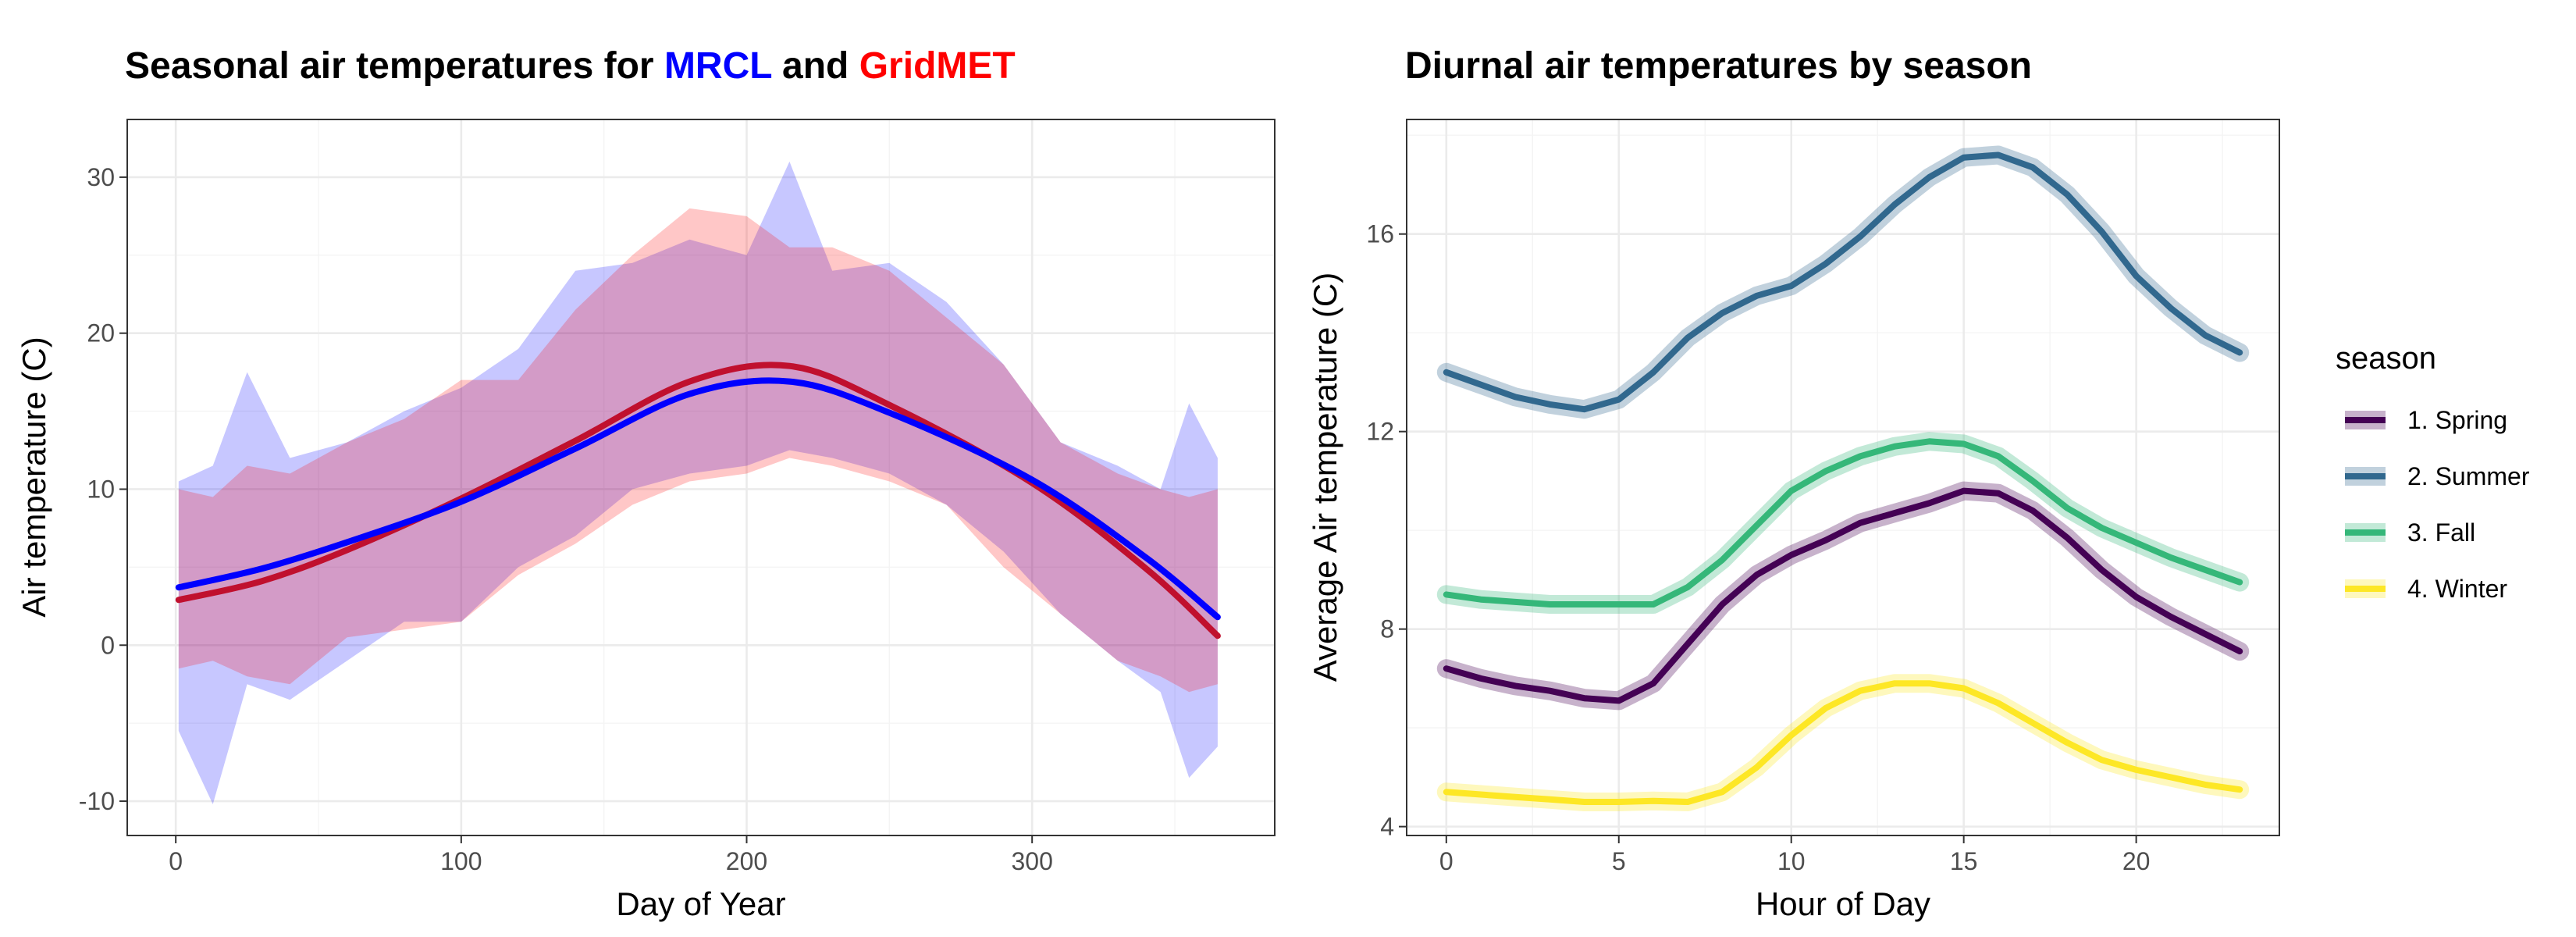  Describe the element at coordinates (394, 66) in the screenshot. I see `title-part-1: Seasonal air temperatures for` at that location.